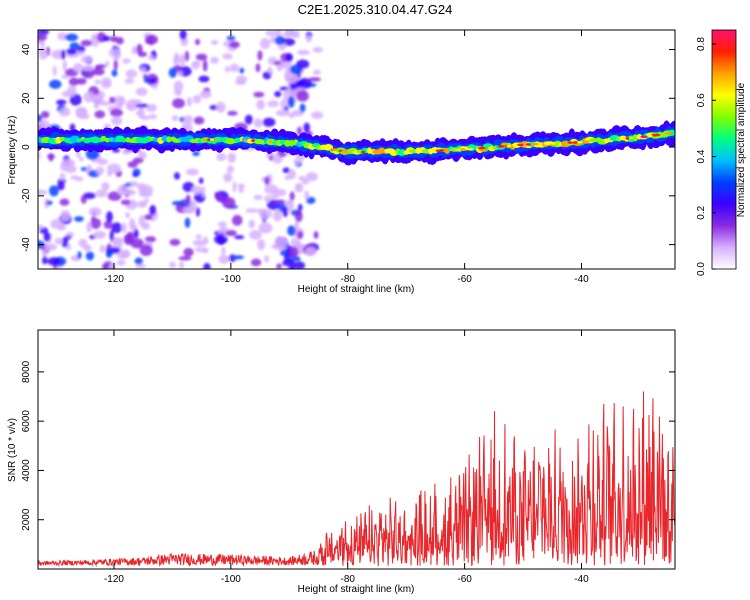  What do you see at coordinates (356, 589) in the screenshot?
I see `snr-x-axis-label: Height of straight line (km)` at bounding box center [356, 589].